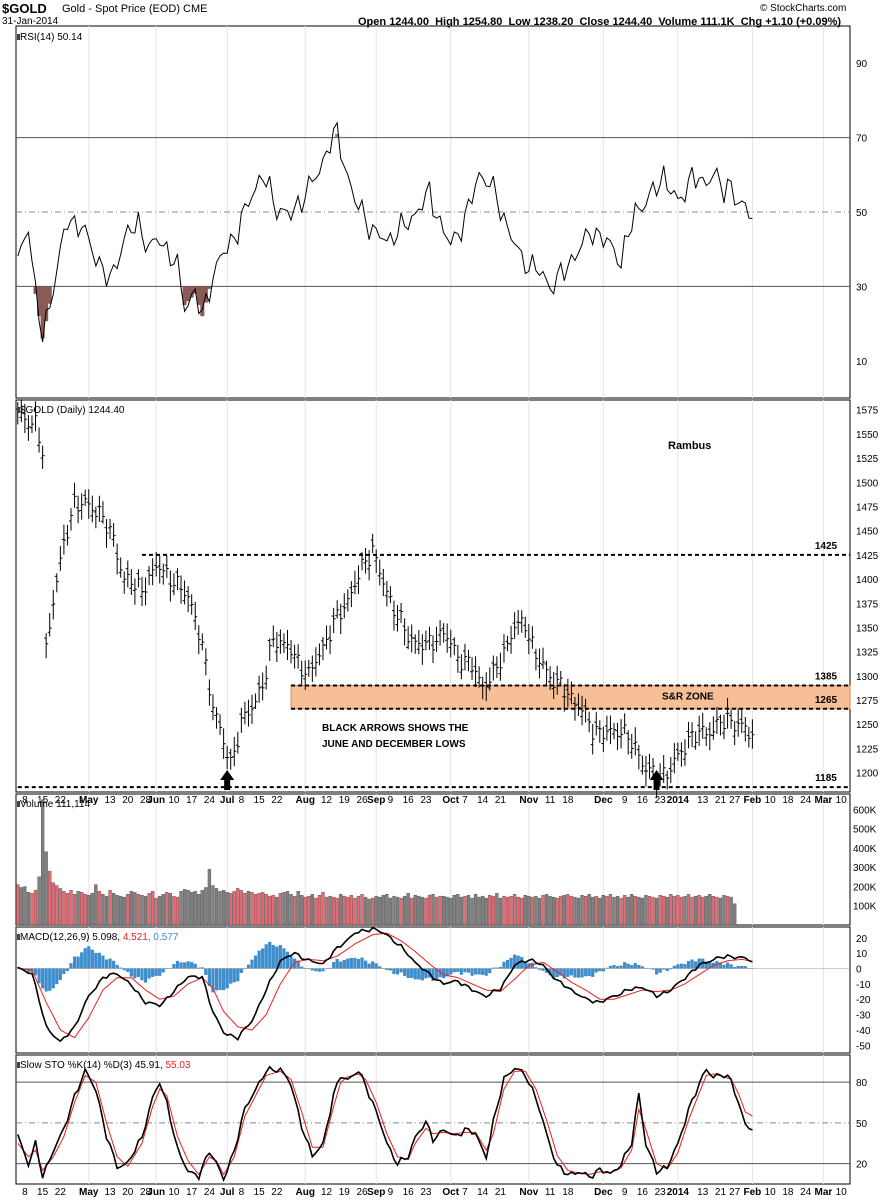  What do you see at coordinates (867, 483) in the screenshot?
I see `price-tick-label: 1500` at bounding box center [867, 483].